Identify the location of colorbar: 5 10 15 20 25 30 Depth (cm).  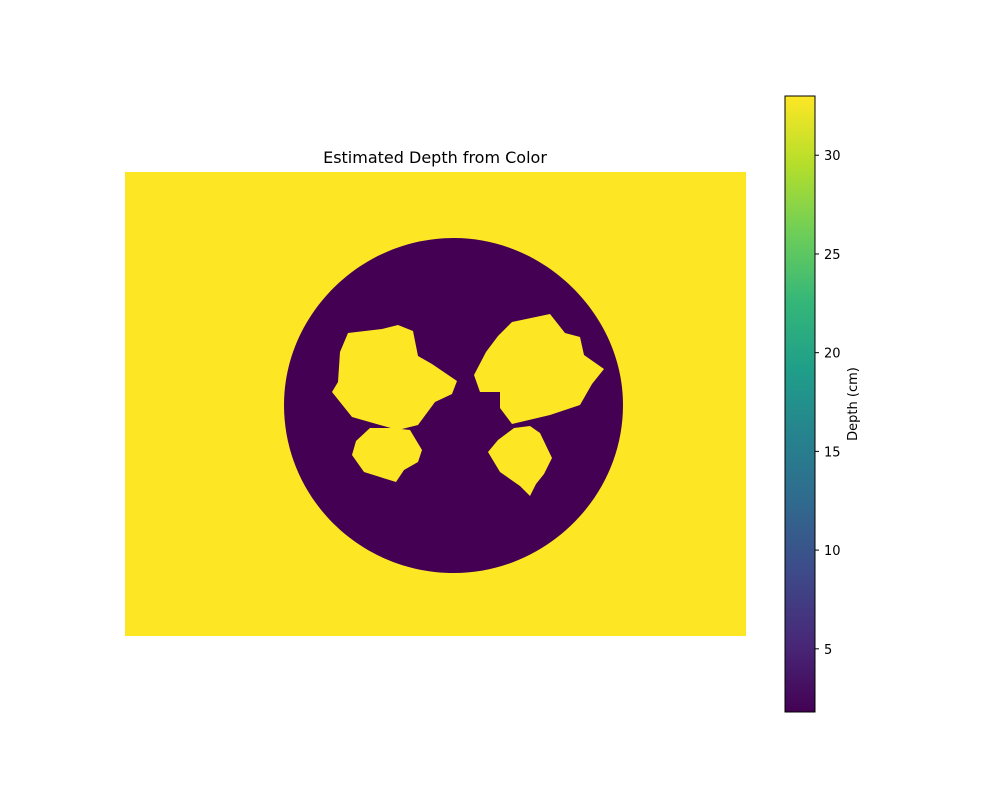
(822, 404).